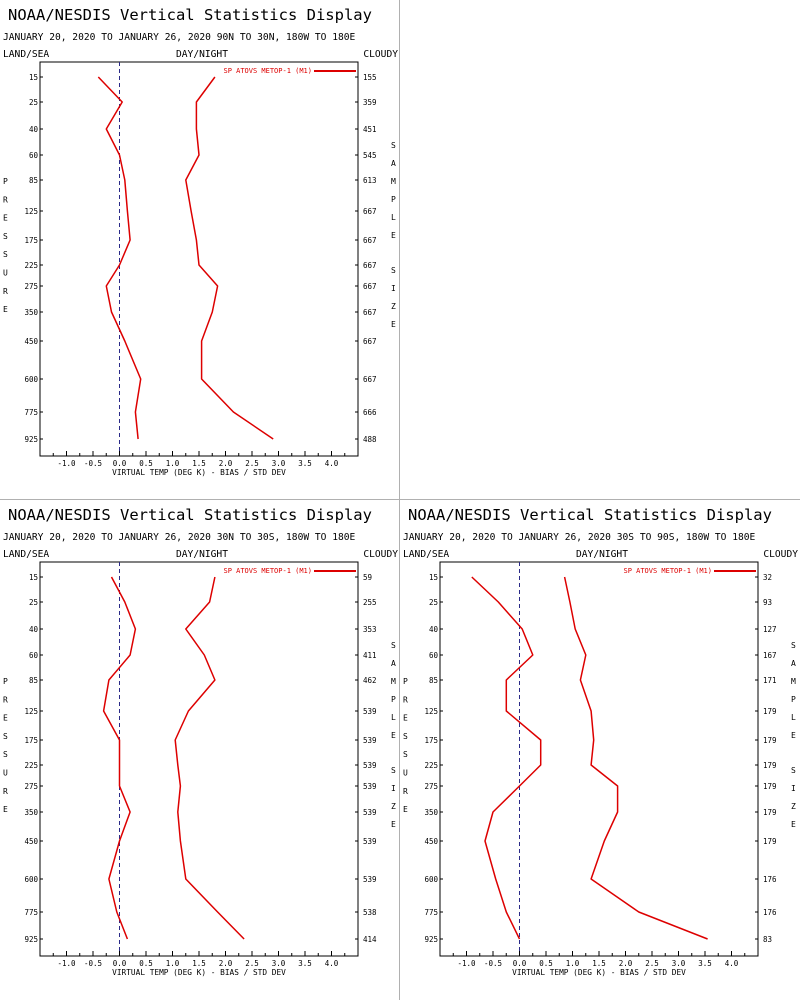  Describe the element at coordinates (399, 500) in the screenshot. I see `vertical-divider` at that location.